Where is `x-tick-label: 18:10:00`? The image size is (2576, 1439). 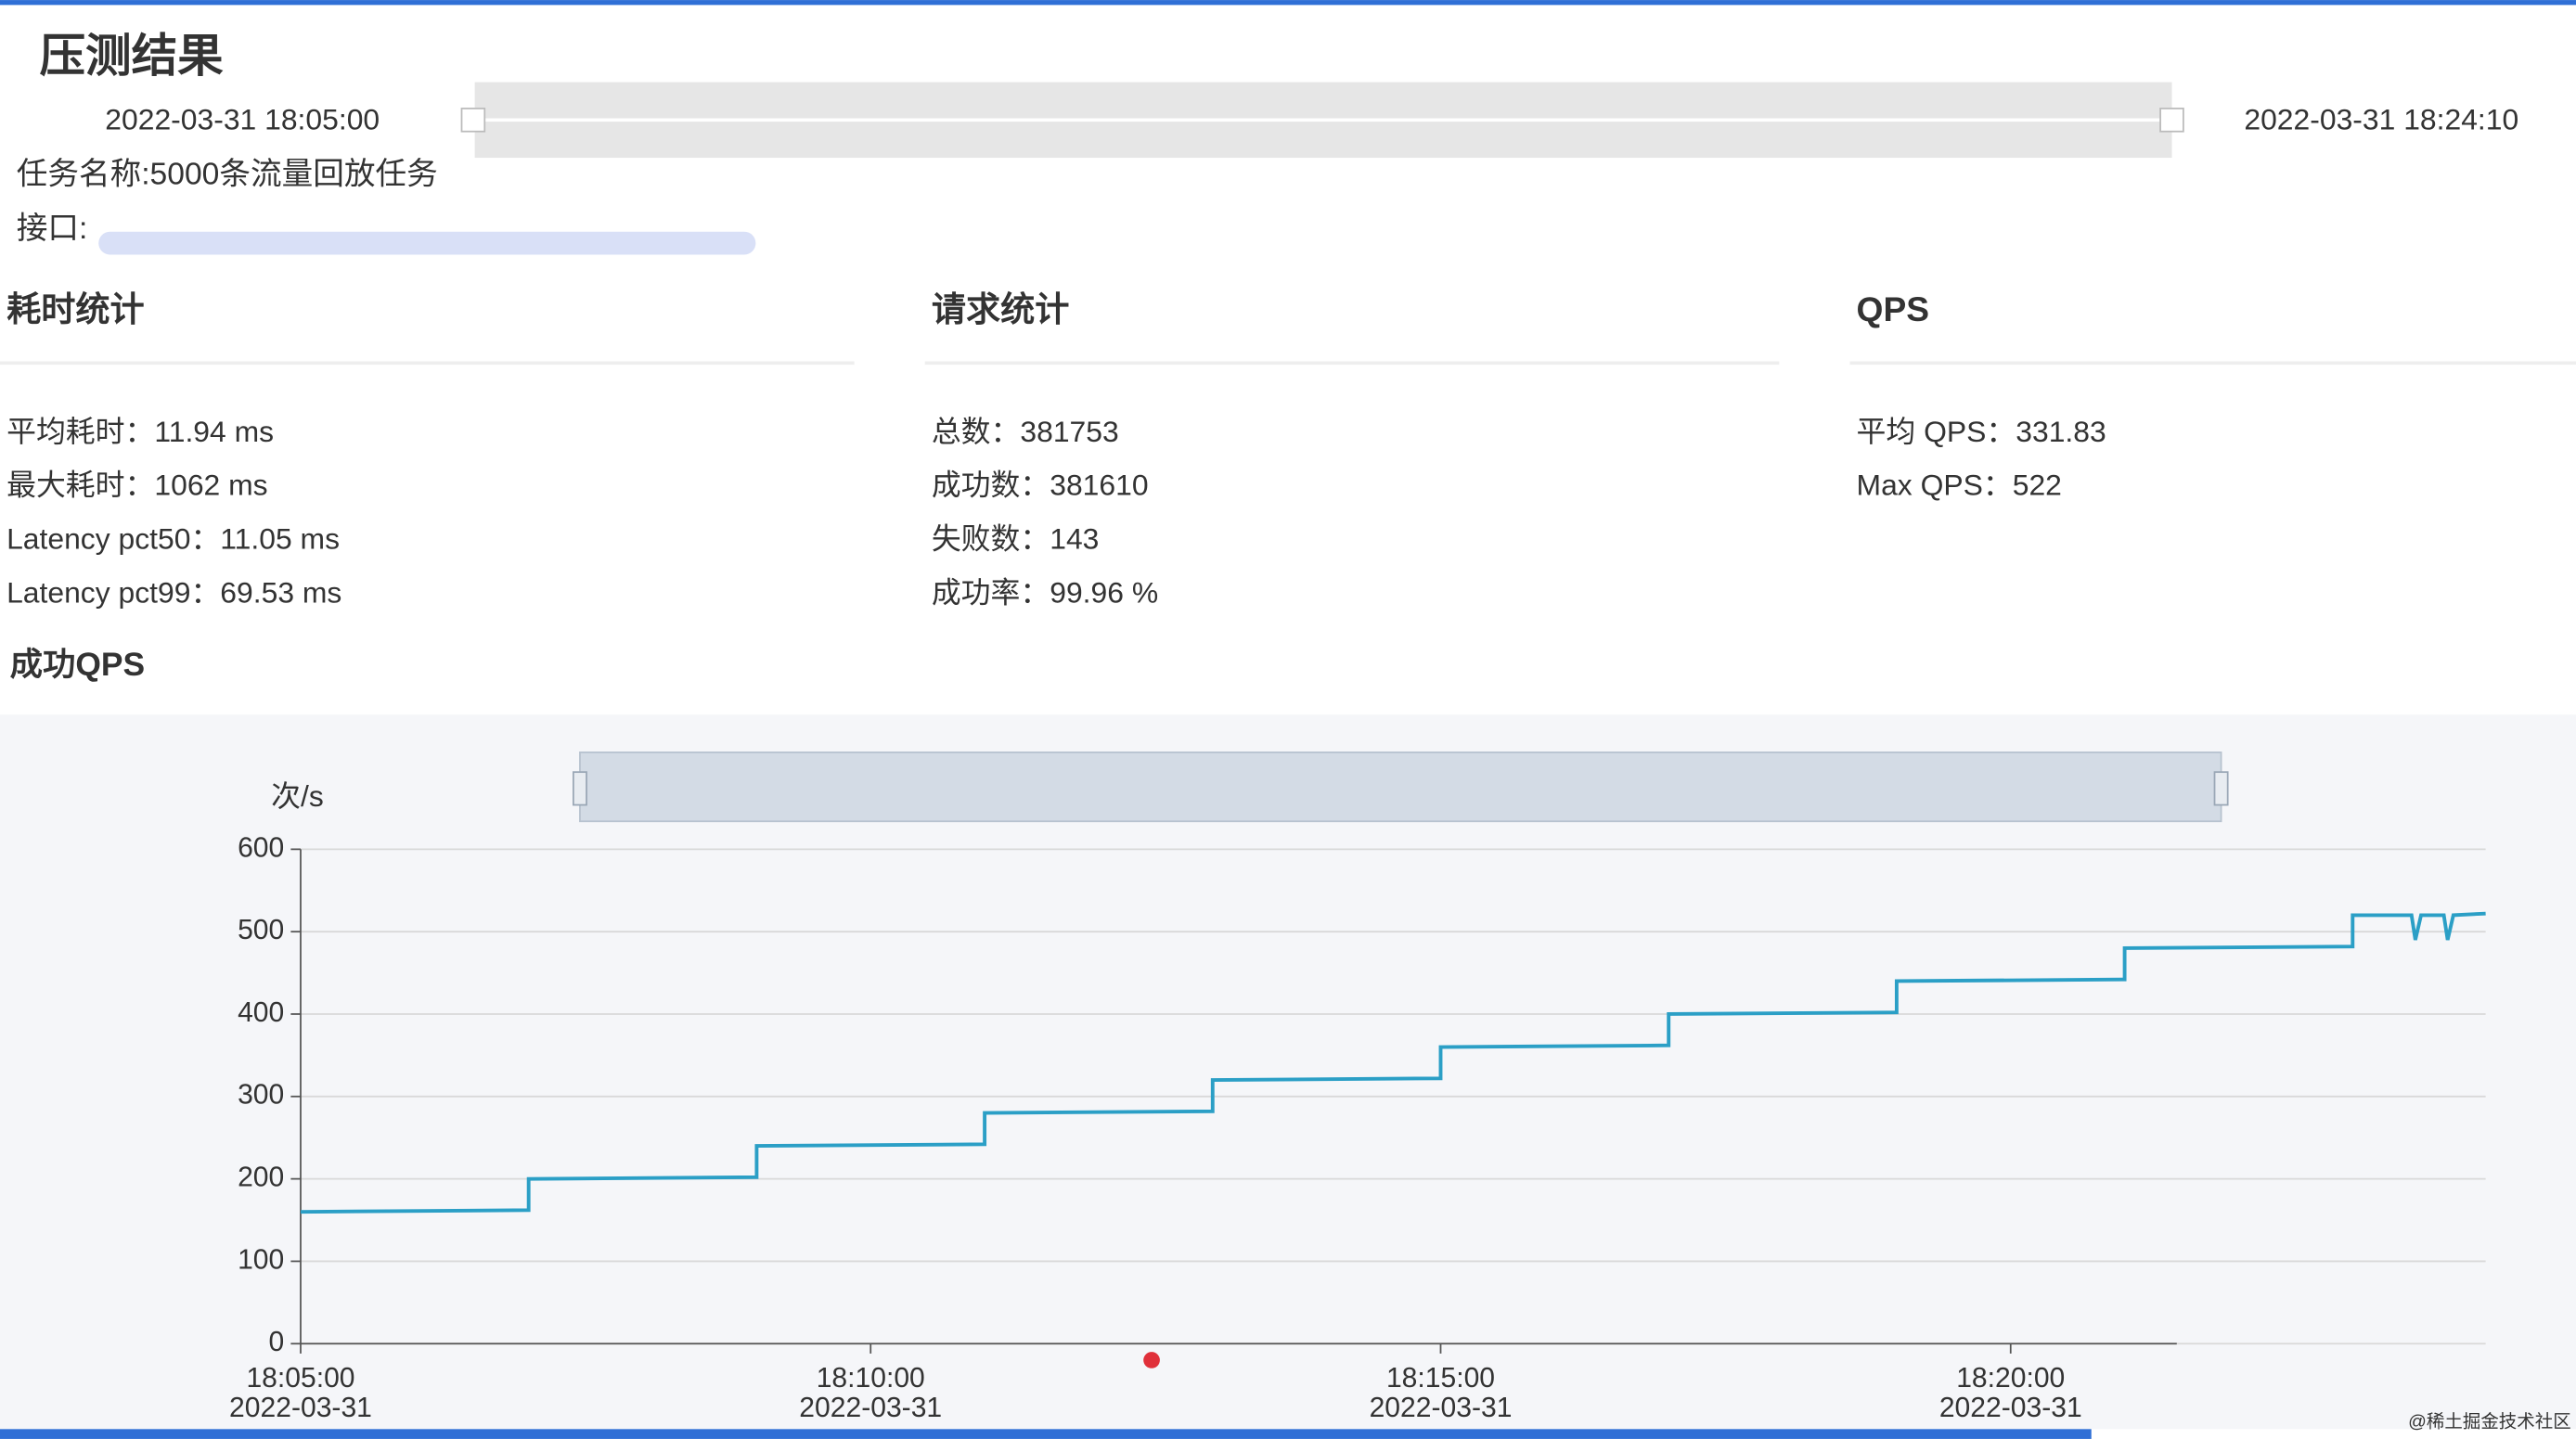 x-tick-label: 18:10:00 is located at coordinates (871, 1378).